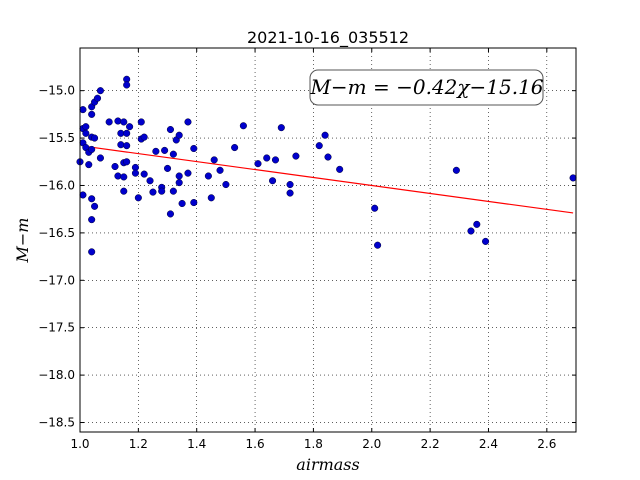 This screenshot has width=640, height=480. I want to click on y-tick-label: −17.0, so click(56, 280).